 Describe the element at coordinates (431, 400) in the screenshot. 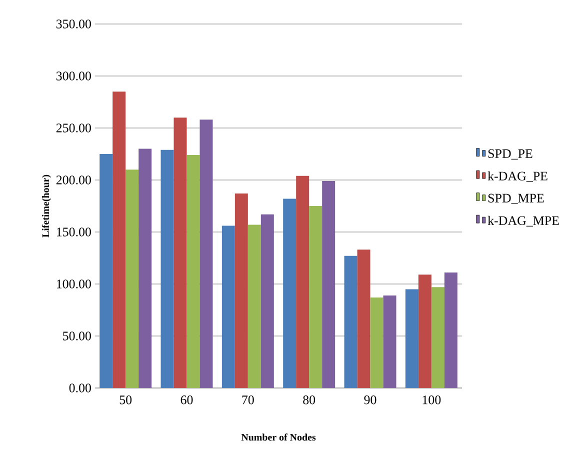

I see `x-tick-label: 100` at that location.